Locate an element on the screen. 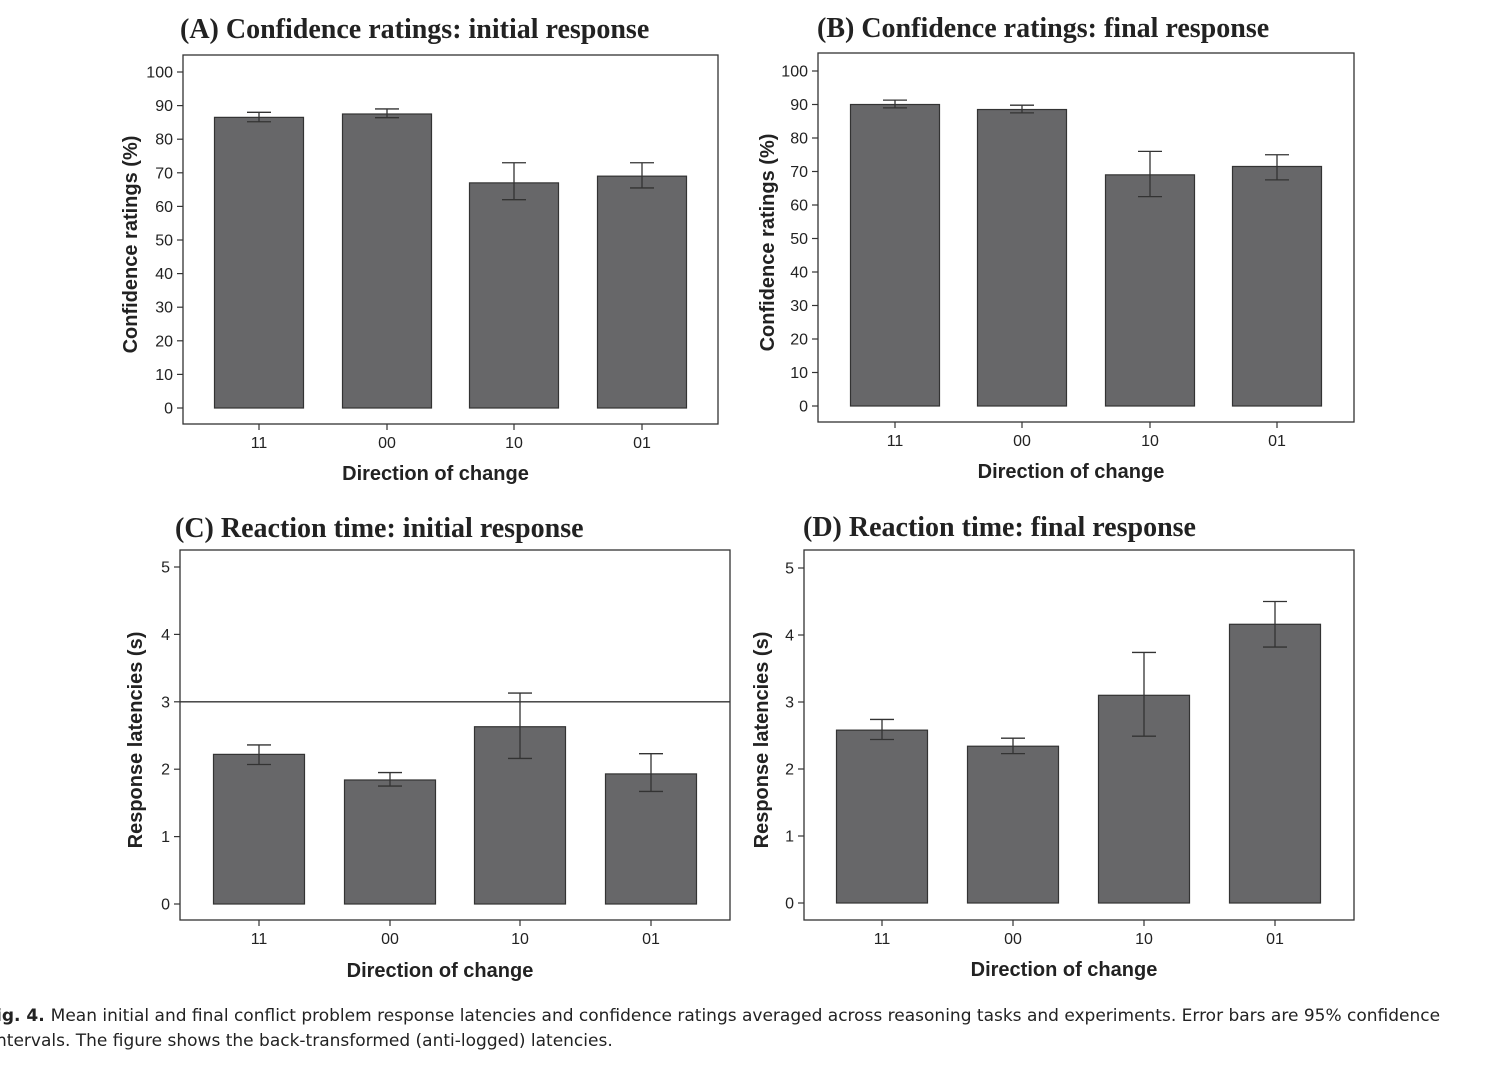  panel-title: (D) Reaction time: final response is located at coordinates (999, 527).